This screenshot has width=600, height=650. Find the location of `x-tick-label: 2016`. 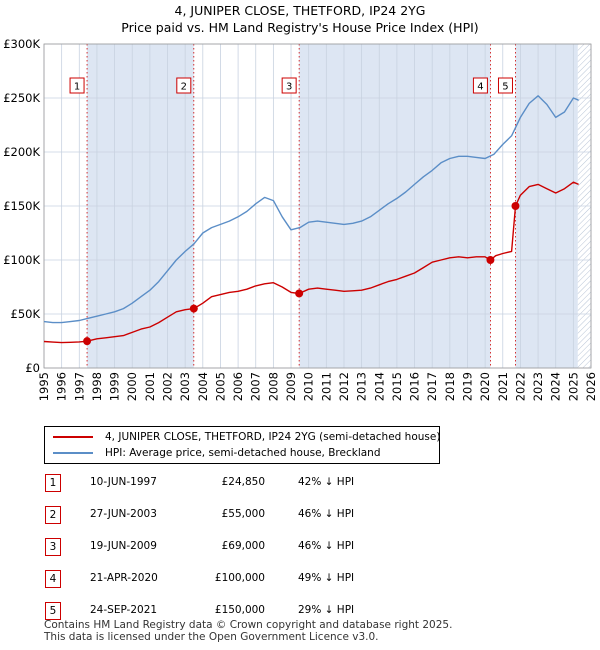

x-tick-label: 2016 is located at coordinates (415, 386).